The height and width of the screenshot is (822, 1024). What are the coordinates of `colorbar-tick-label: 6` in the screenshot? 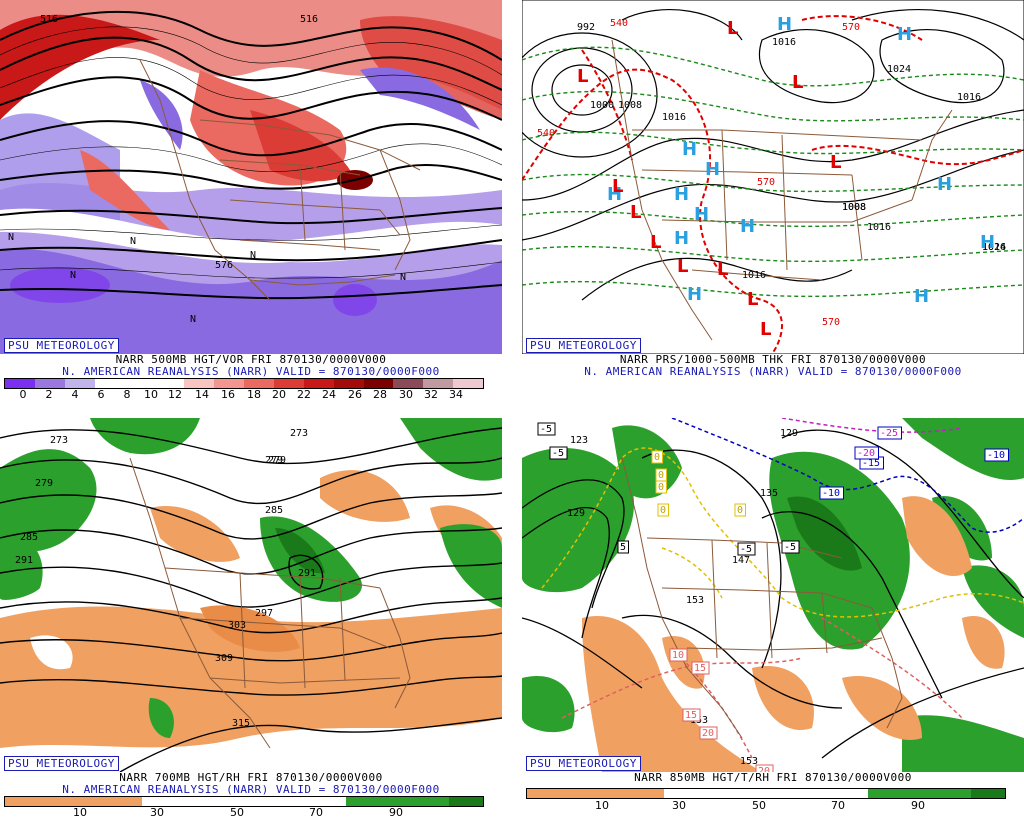 It's located at (101, 394).